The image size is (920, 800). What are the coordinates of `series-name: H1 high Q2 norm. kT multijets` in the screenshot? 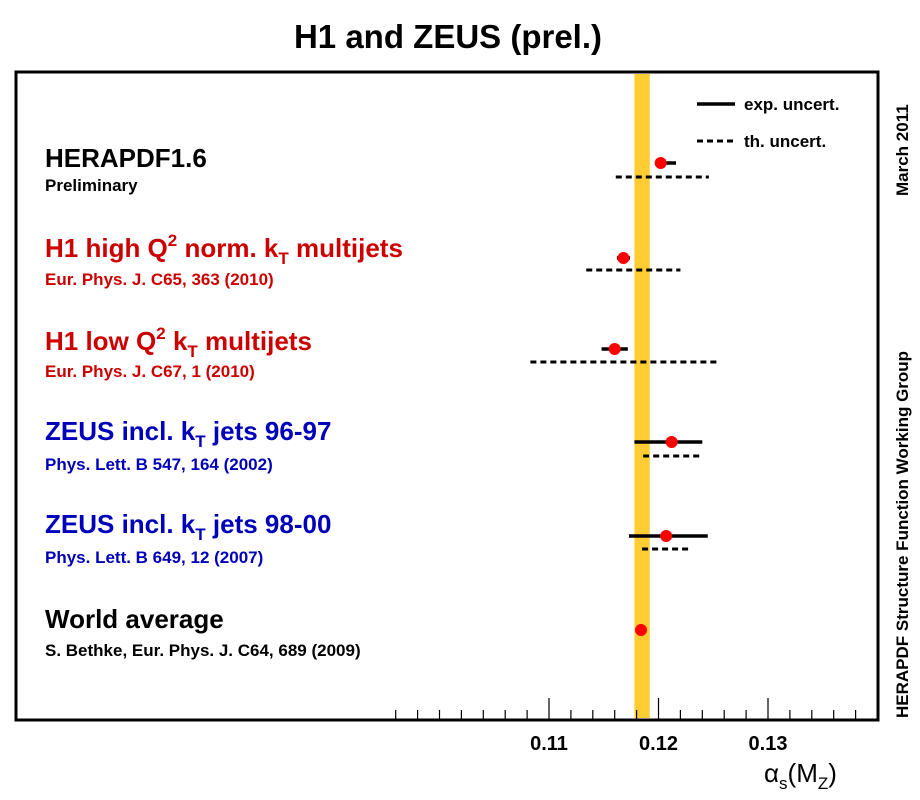 It's located at (224, 249).